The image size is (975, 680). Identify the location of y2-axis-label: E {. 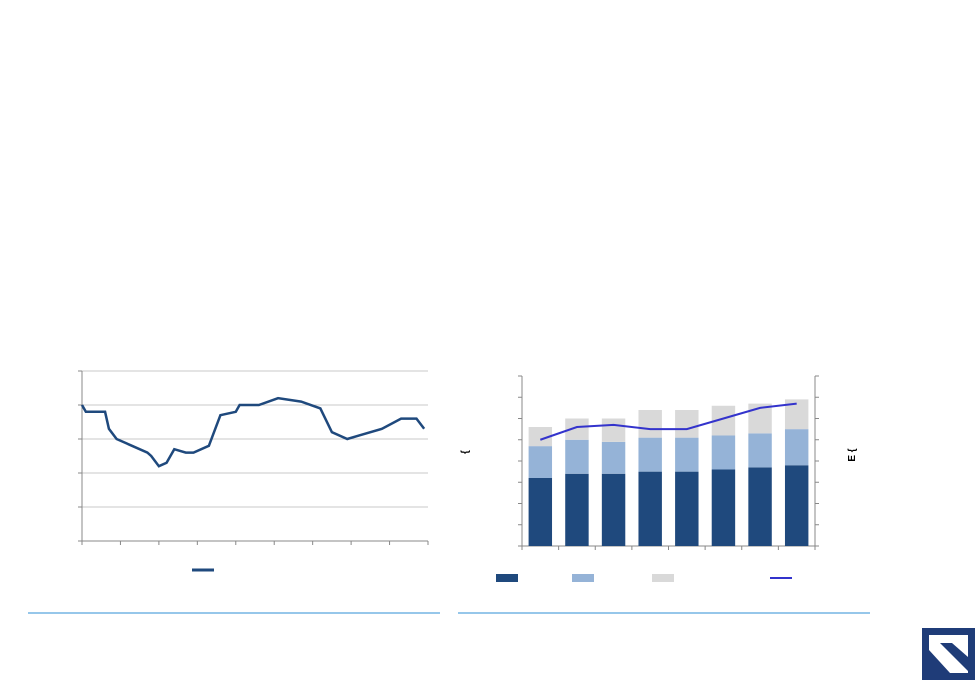
(852, 454).